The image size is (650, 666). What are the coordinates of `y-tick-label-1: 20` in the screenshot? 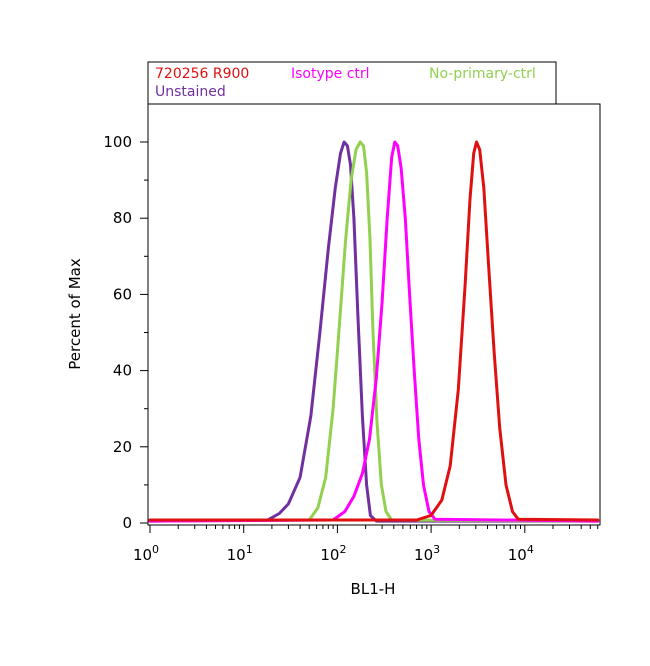 It's located at (122, 447).